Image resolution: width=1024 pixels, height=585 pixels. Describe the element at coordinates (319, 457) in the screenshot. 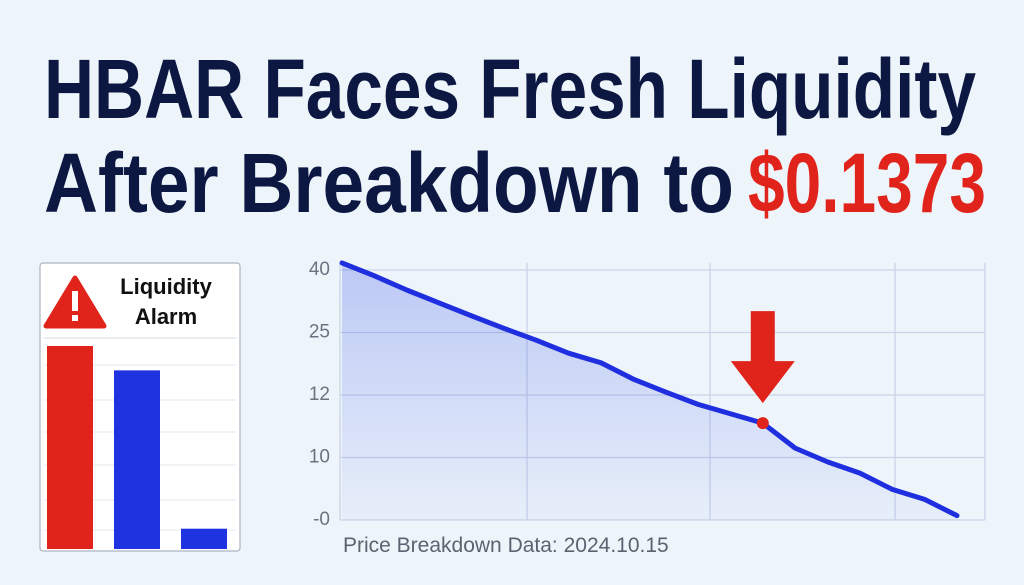

I see `y-tick-label: 10` at that location.